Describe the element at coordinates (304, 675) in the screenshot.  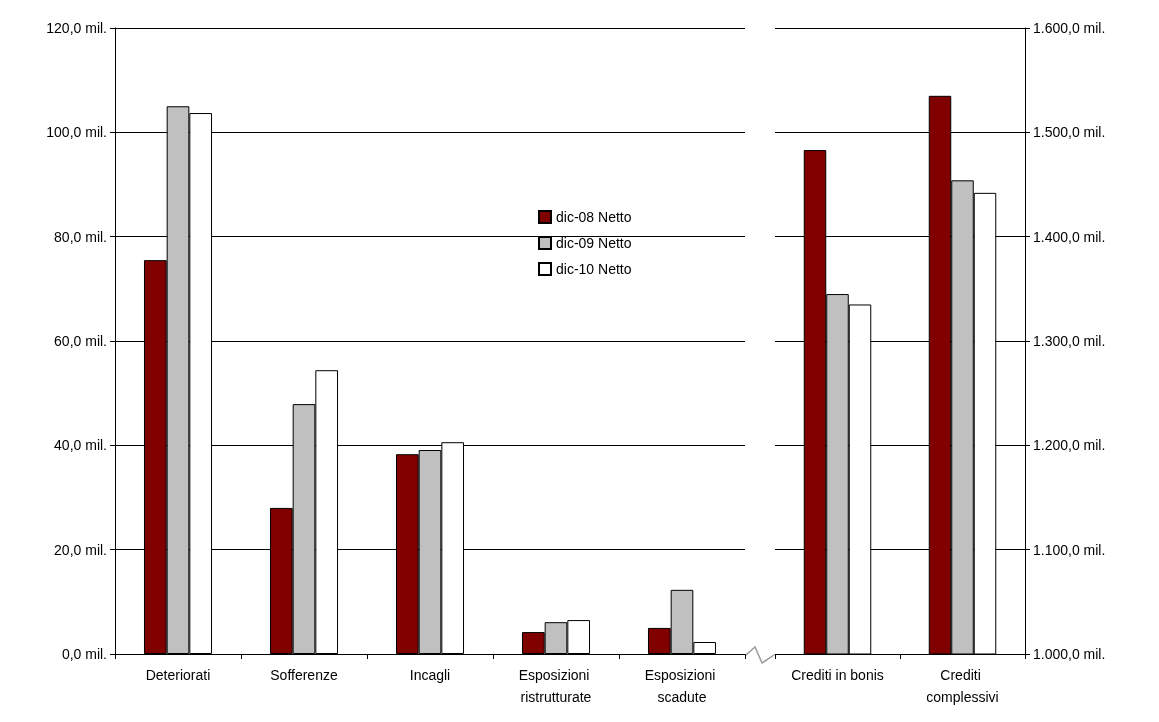
I see `x-tick-label: Sofferenze` at that location.